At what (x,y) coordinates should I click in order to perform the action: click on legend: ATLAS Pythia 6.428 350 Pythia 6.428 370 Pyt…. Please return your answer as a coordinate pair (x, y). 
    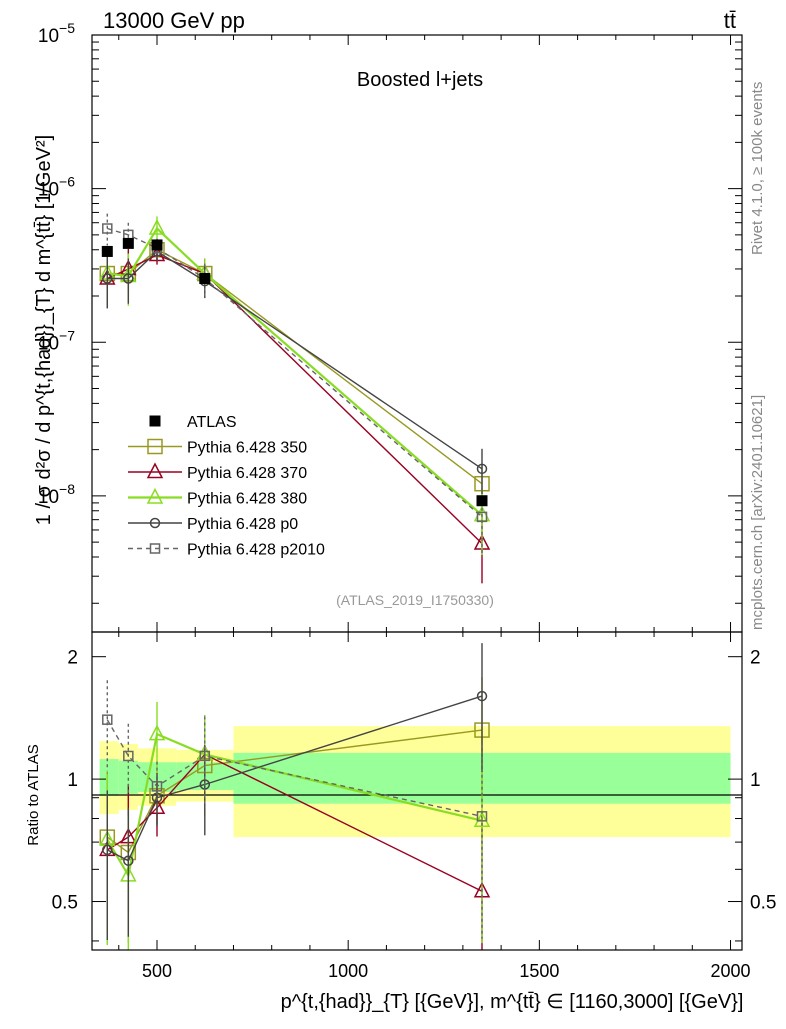
    Looking at the image, I should click on (226, 486).